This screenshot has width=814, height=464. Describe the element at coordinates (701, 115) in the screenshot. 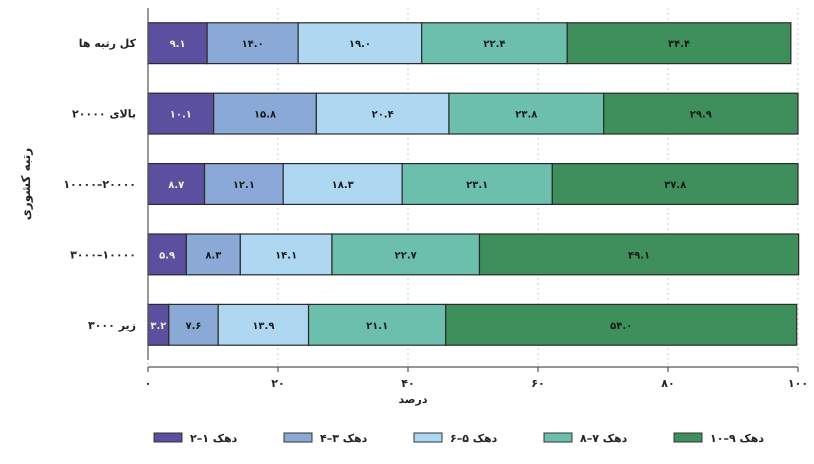

I see `data-label: ۲۹.۹` at that location.